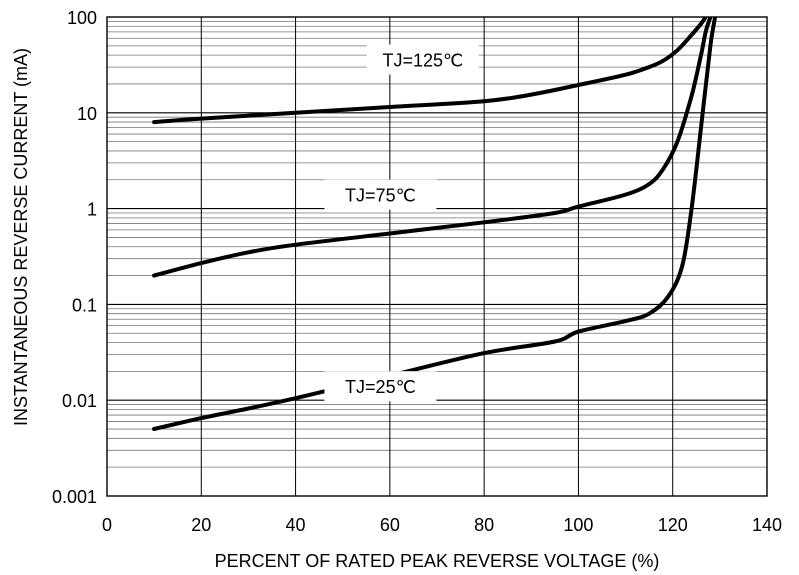  I want to click on x-tick-label: 140, so click(767, 525).